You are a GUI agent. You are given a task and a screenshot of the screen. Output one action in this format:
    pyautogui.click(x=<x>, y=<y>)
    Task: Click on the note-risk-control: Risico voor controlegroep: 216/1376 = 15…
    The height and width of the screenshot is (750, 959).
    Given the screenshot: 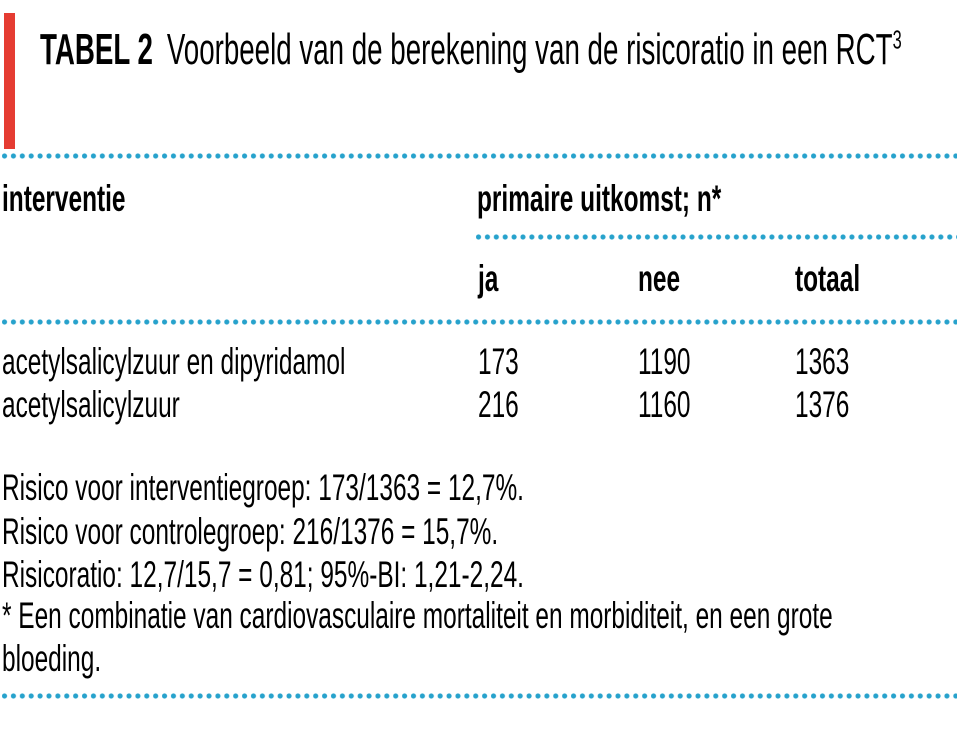 What is the action you would take?
    pyautogui.click(x=250, y=531)
    